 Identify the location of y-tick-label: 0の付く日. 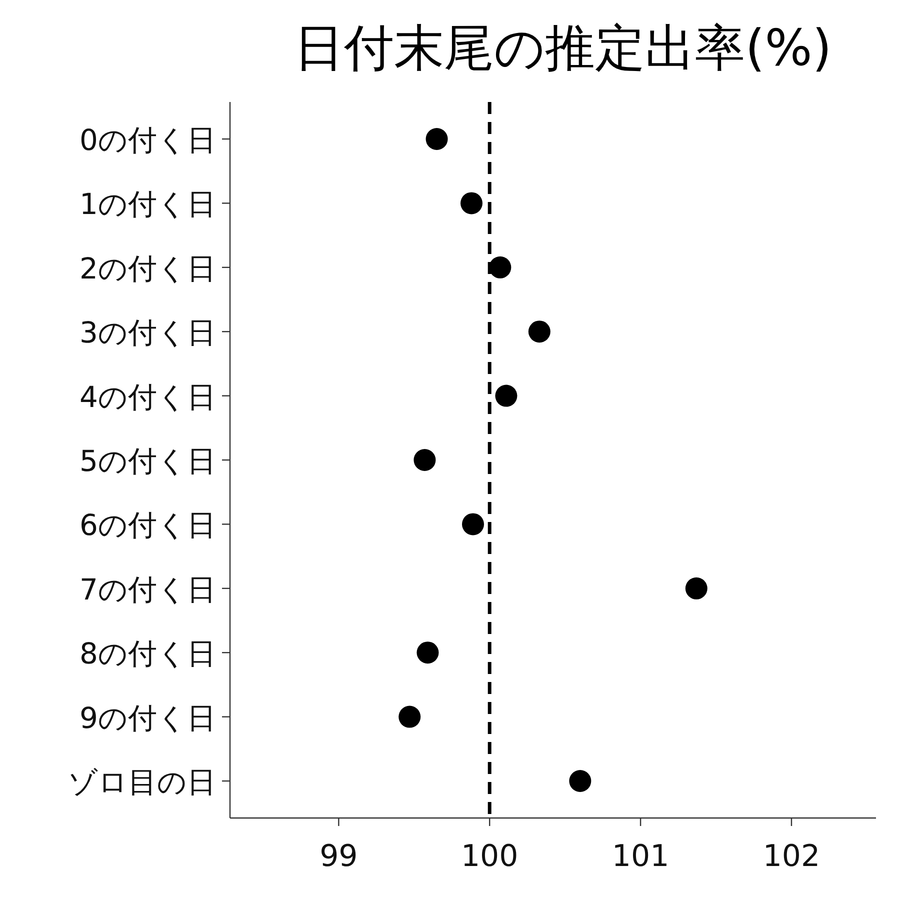
(148, 140).